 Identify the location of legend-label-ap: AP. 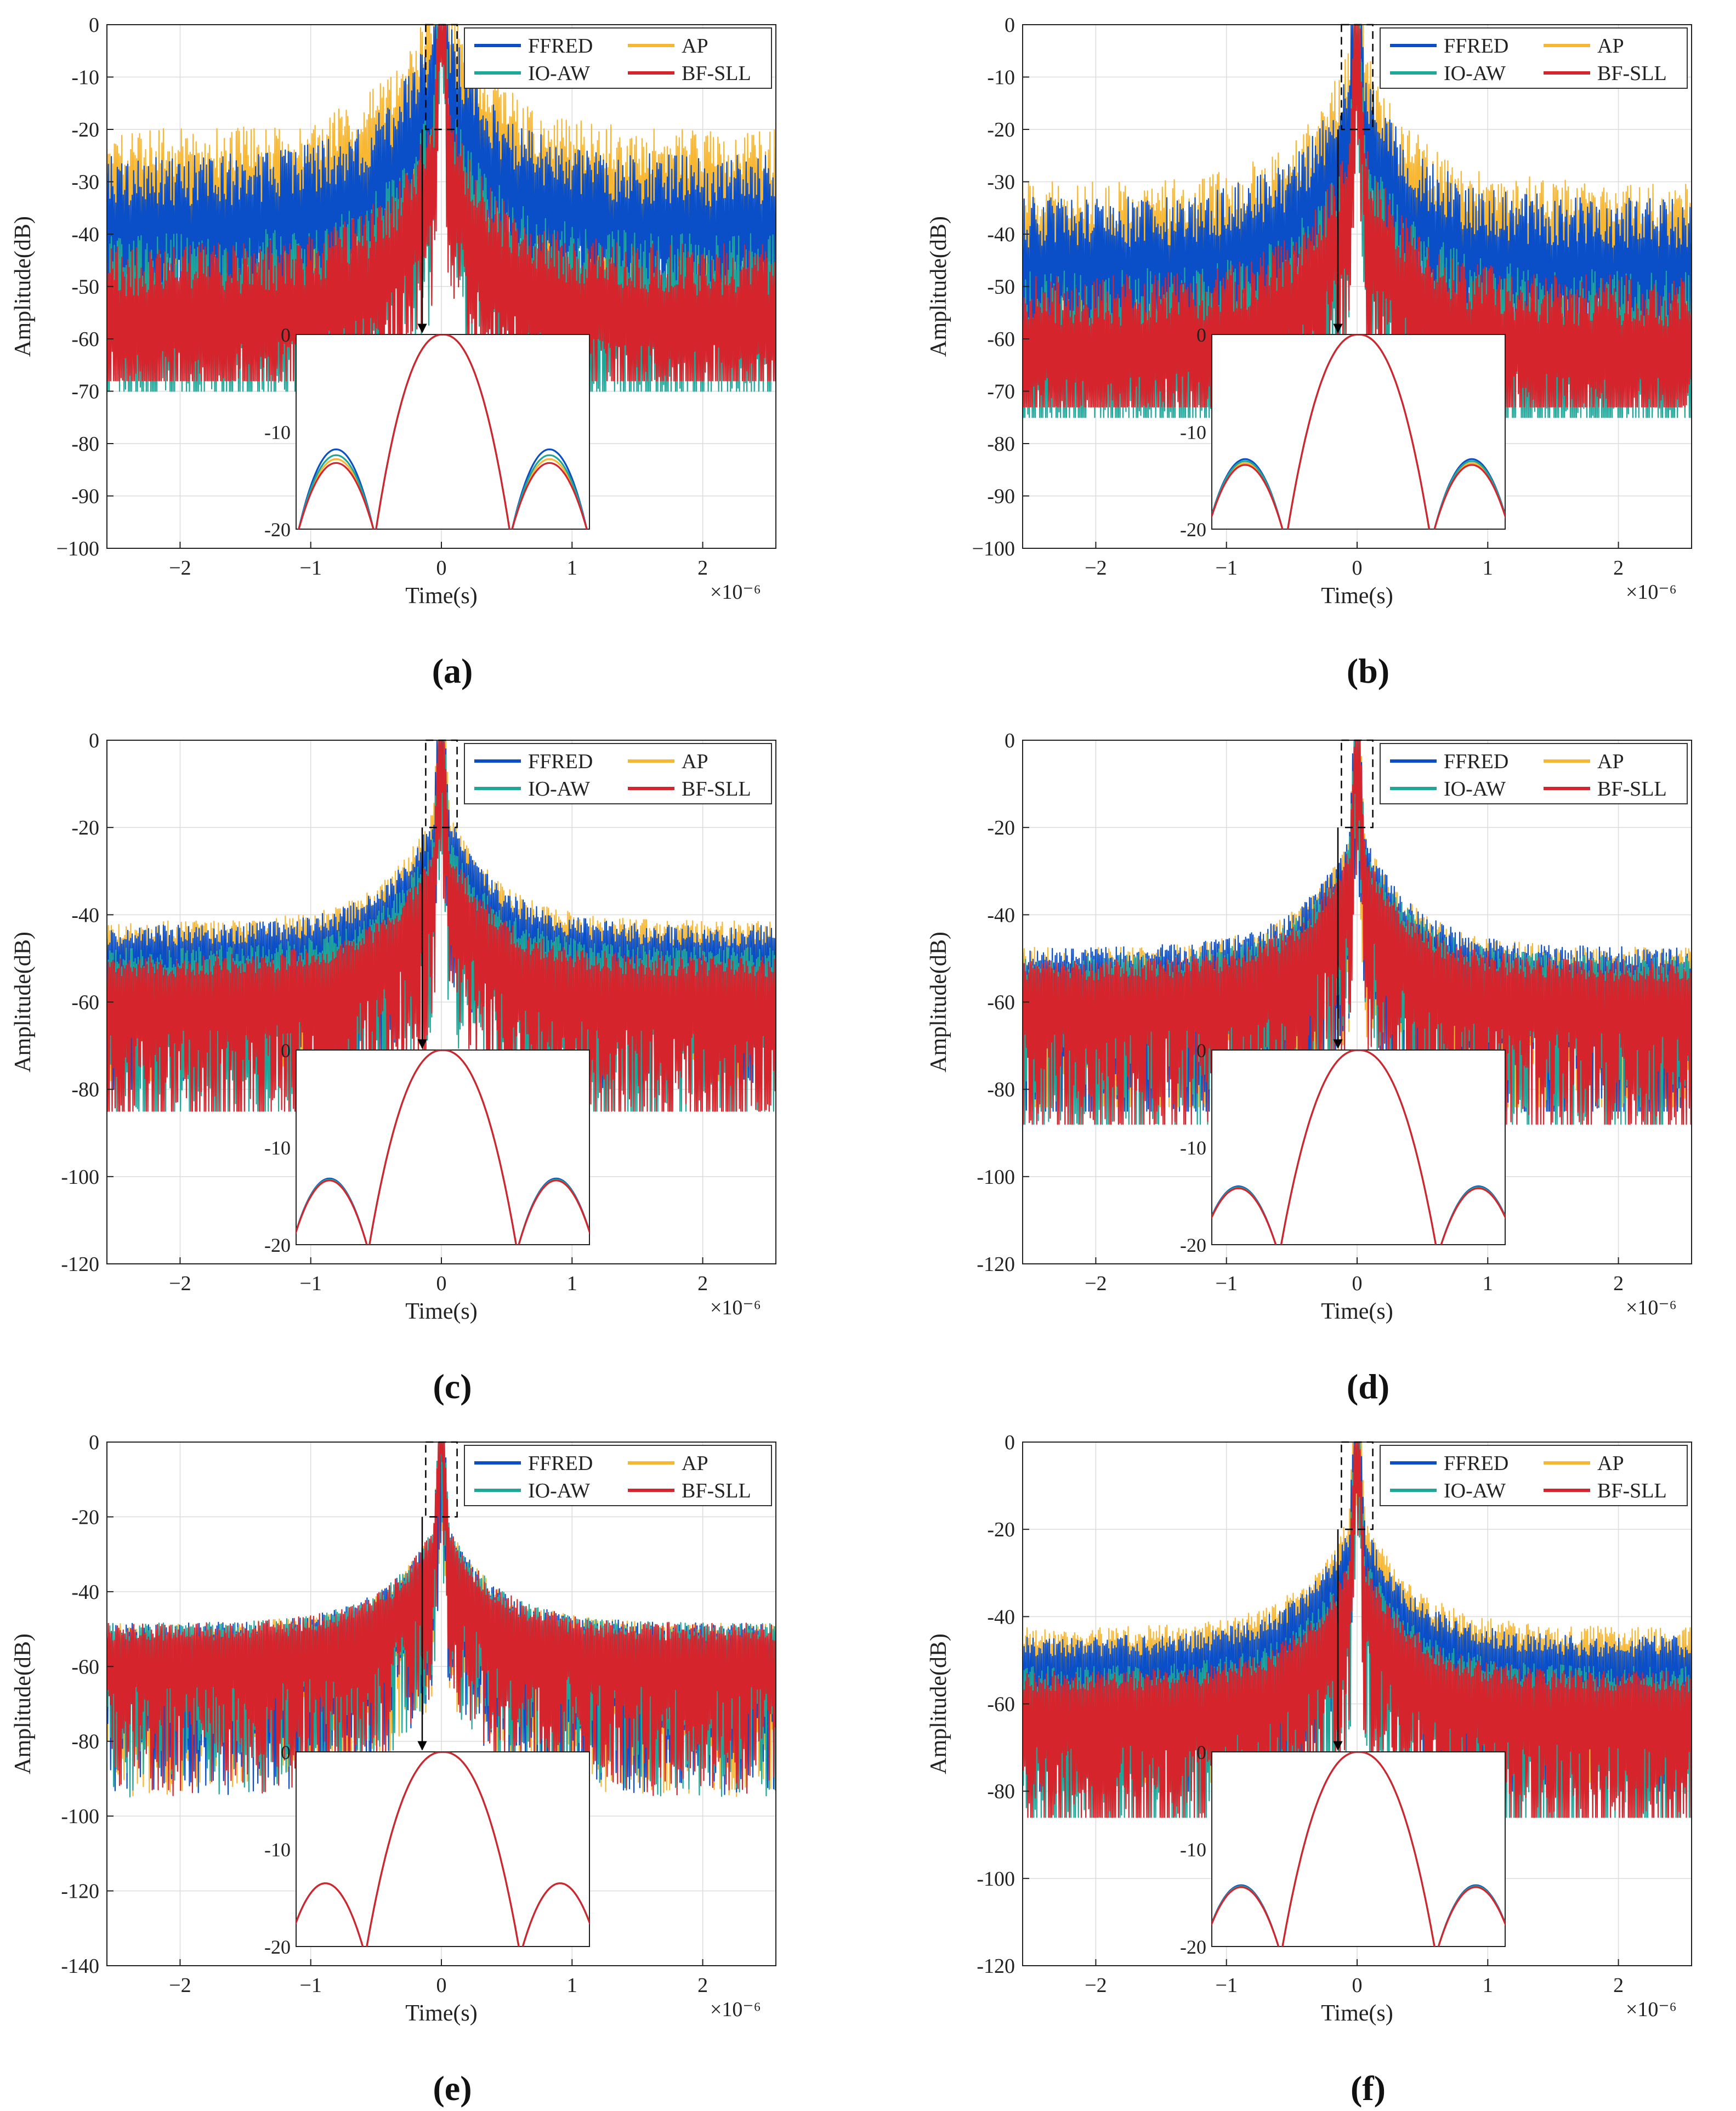
(1610, 46).